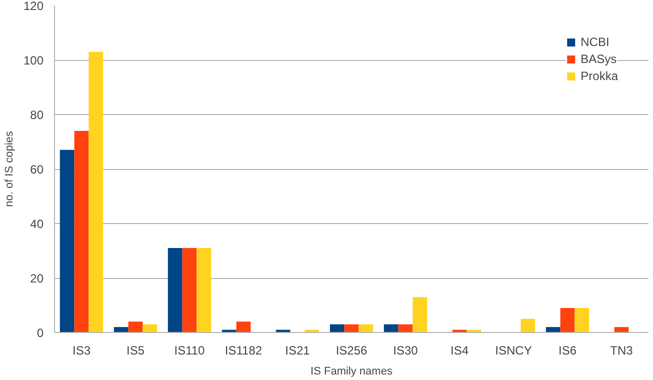 The width and height of the screenshot is (653, 380). I want to click on legend-label: BASys, so click(598, 59).